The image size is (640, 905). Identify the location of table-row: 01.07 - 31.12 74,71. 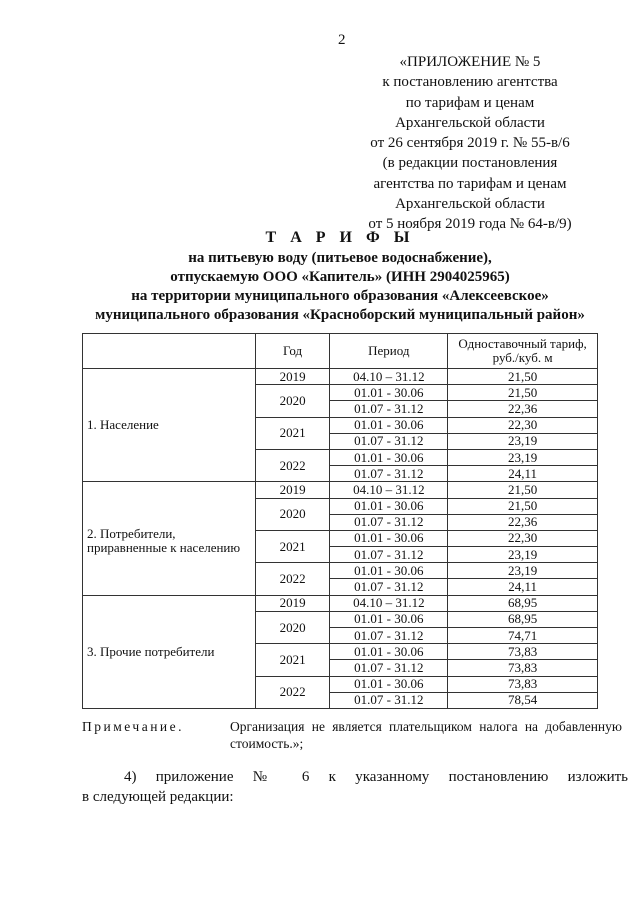
(340, 635).